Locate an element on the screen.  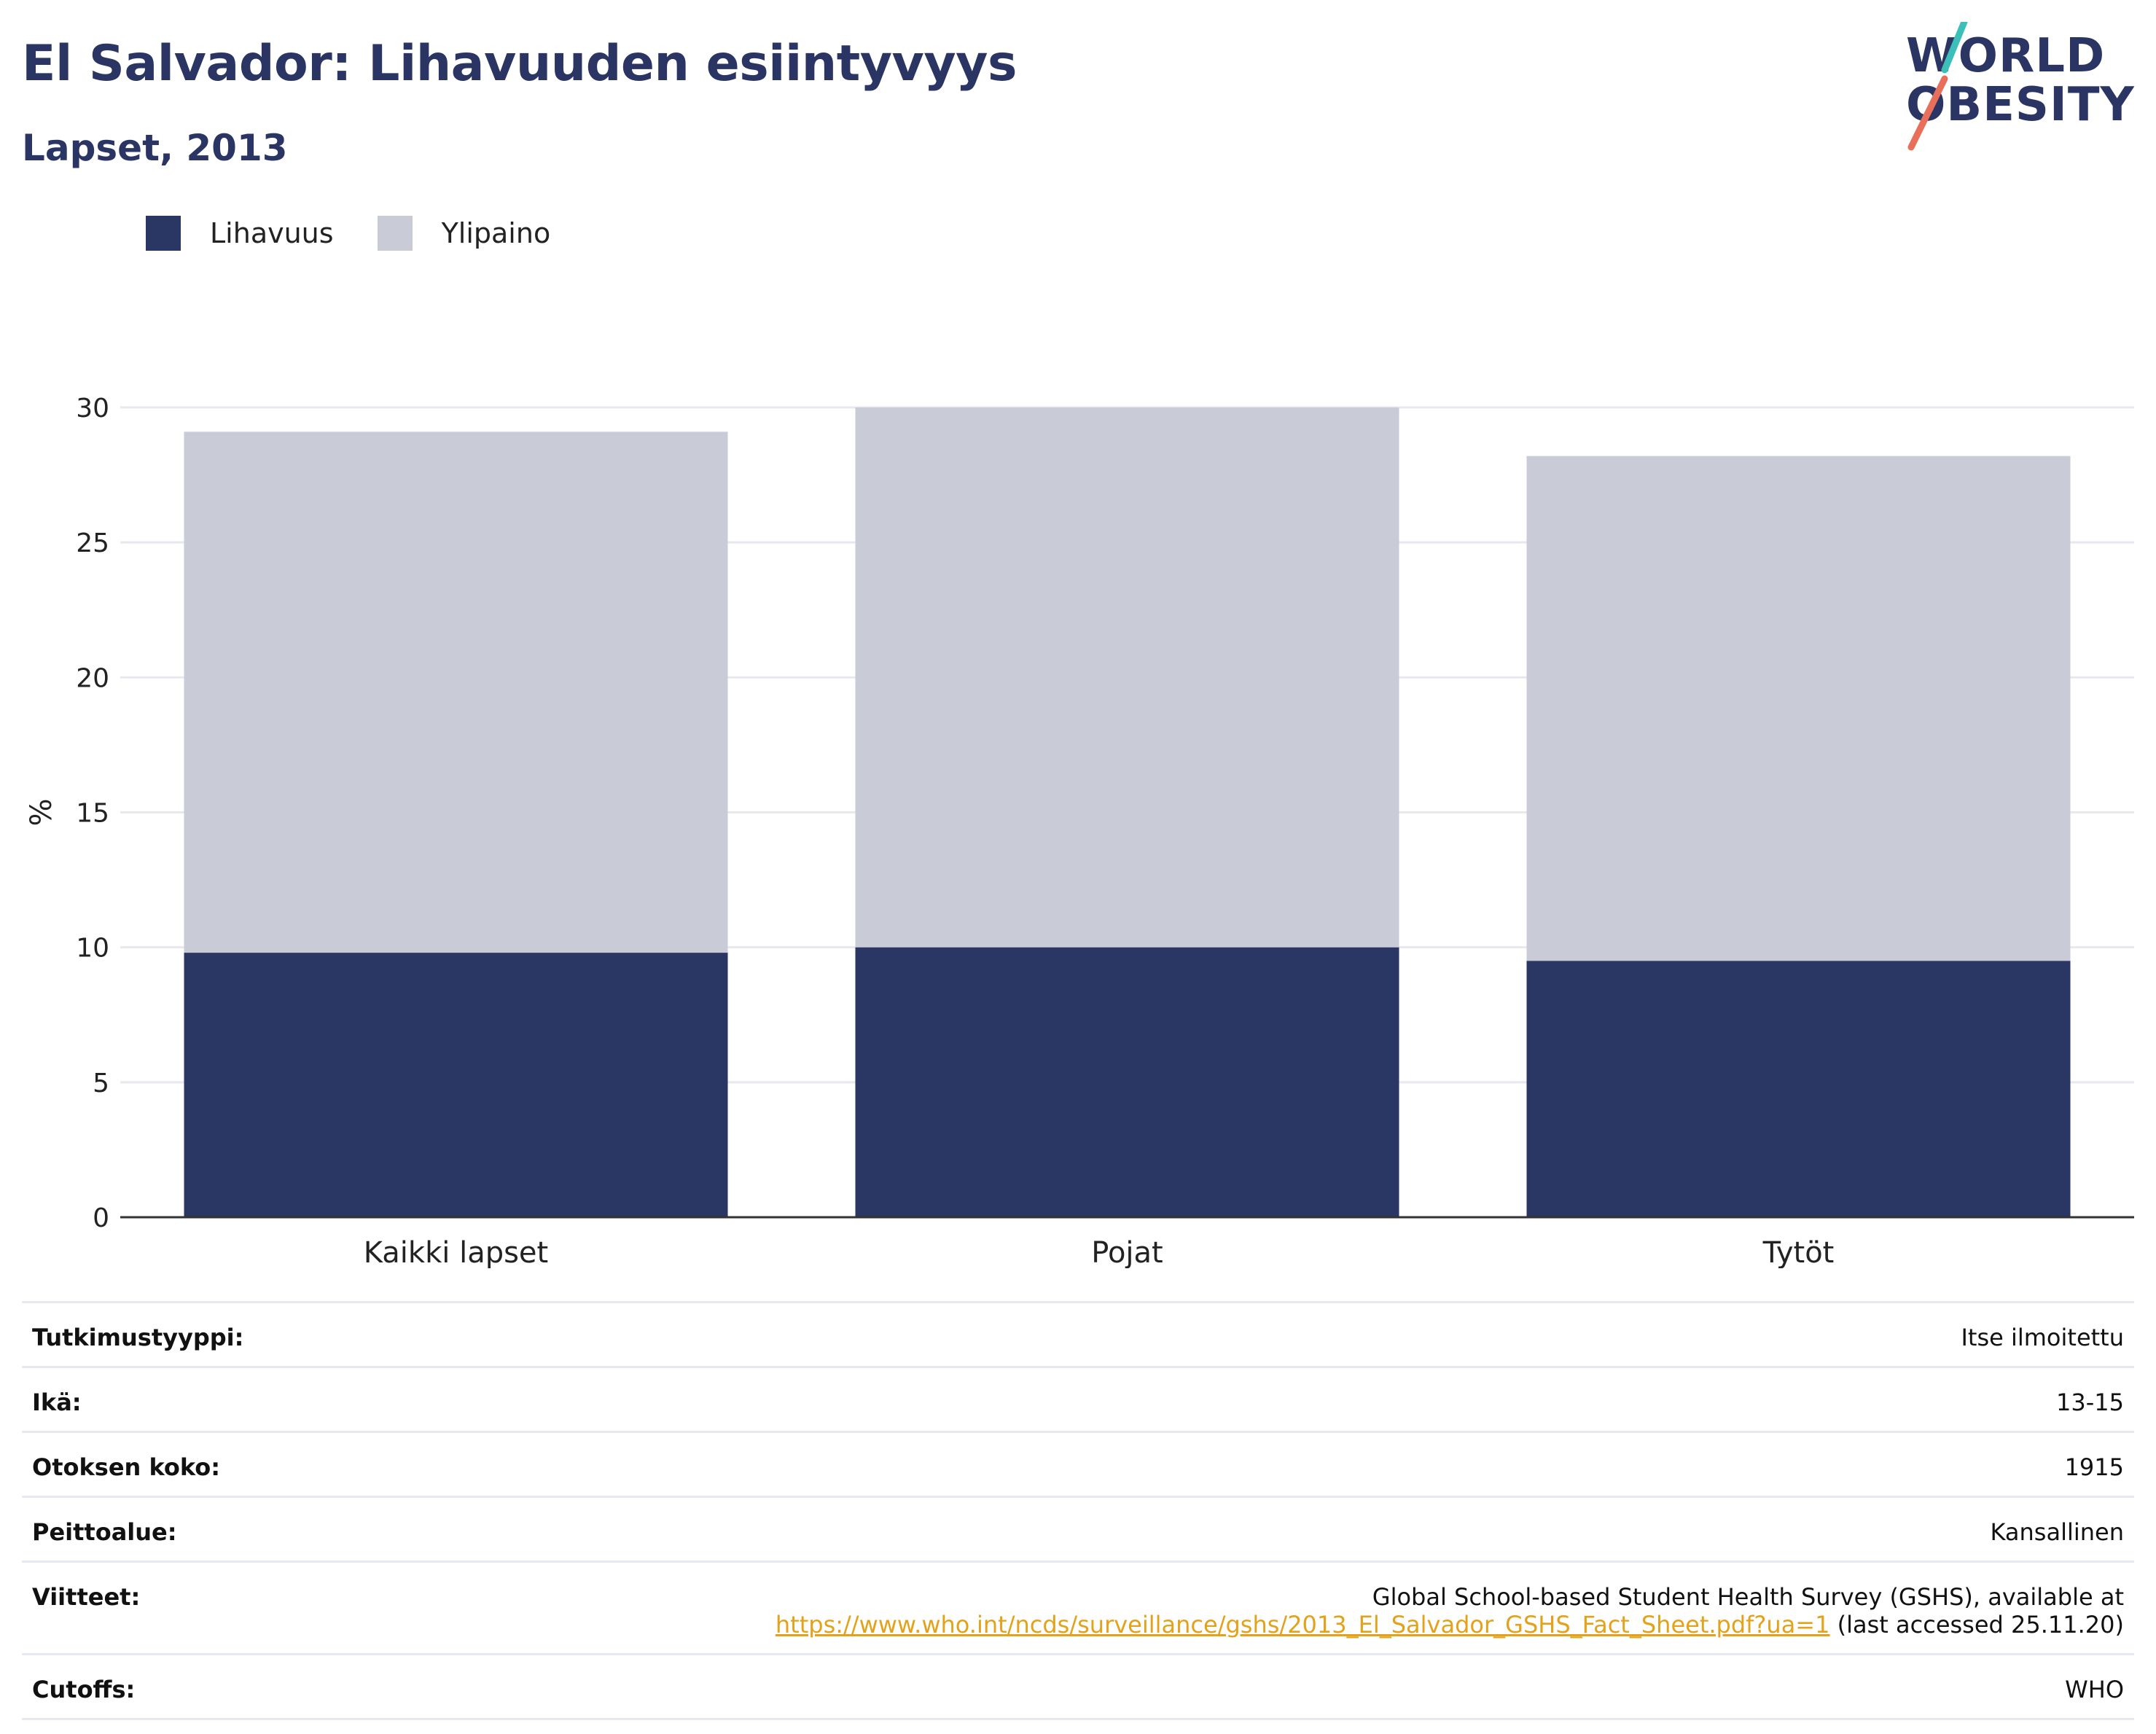
y-tick-label: 10 is located at coordinates (93, 949).